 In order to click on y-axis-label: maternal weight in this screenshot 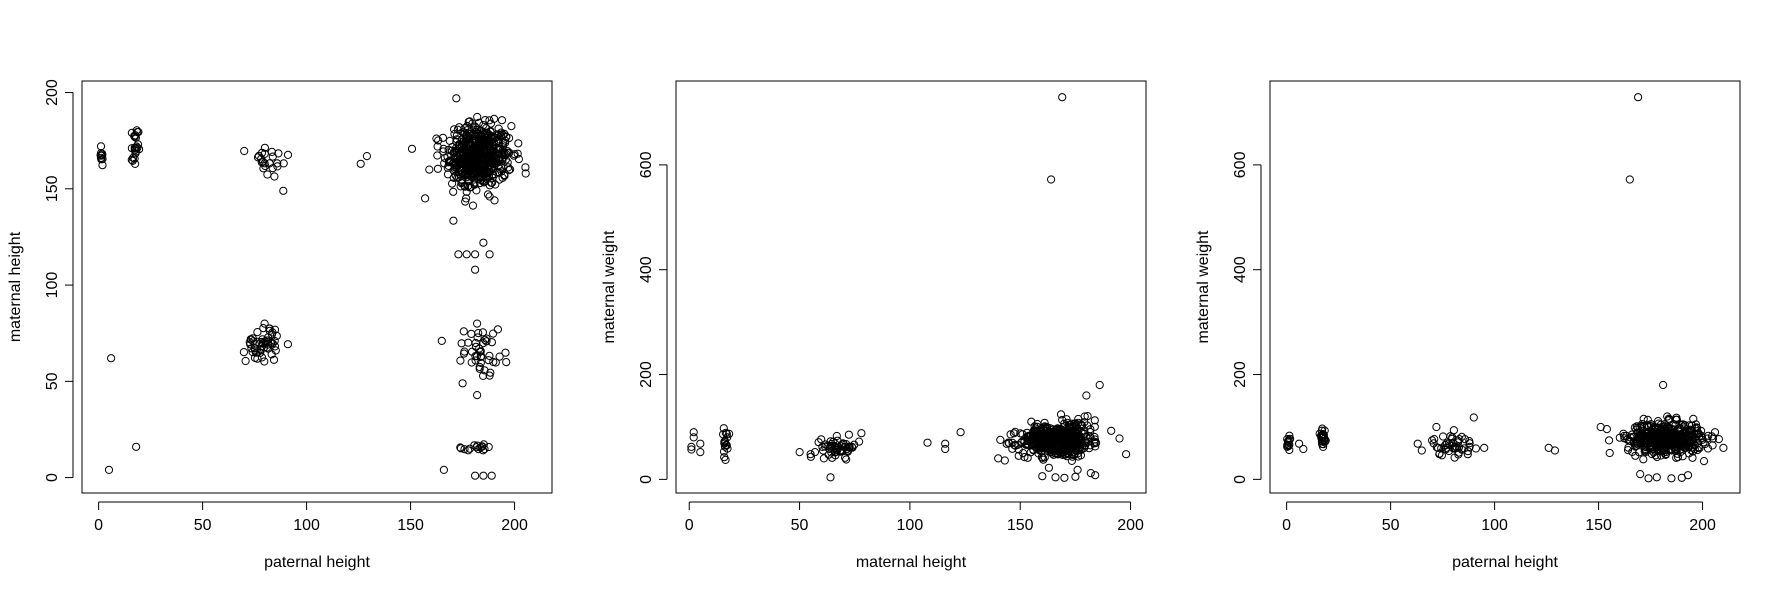, I will do `click(609, 287)`.